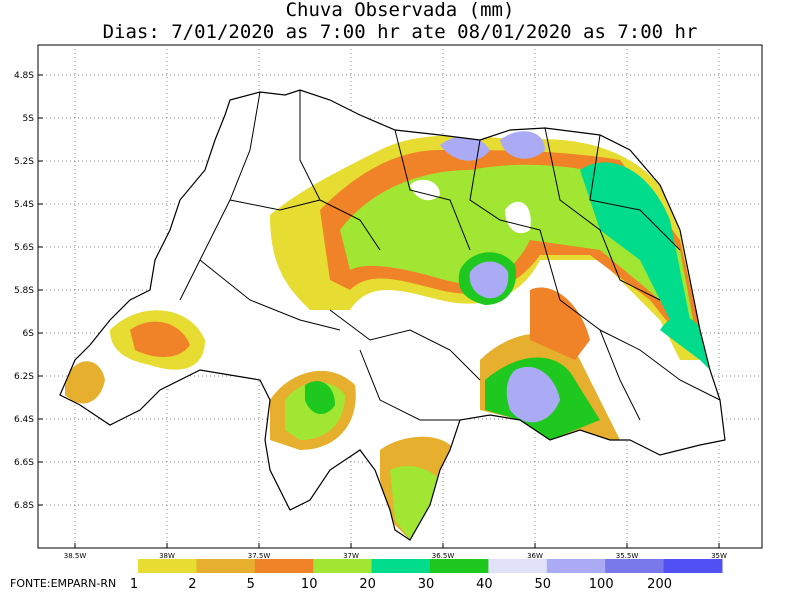  I want to click on lat-label: 5.2S, so click(24, 162).